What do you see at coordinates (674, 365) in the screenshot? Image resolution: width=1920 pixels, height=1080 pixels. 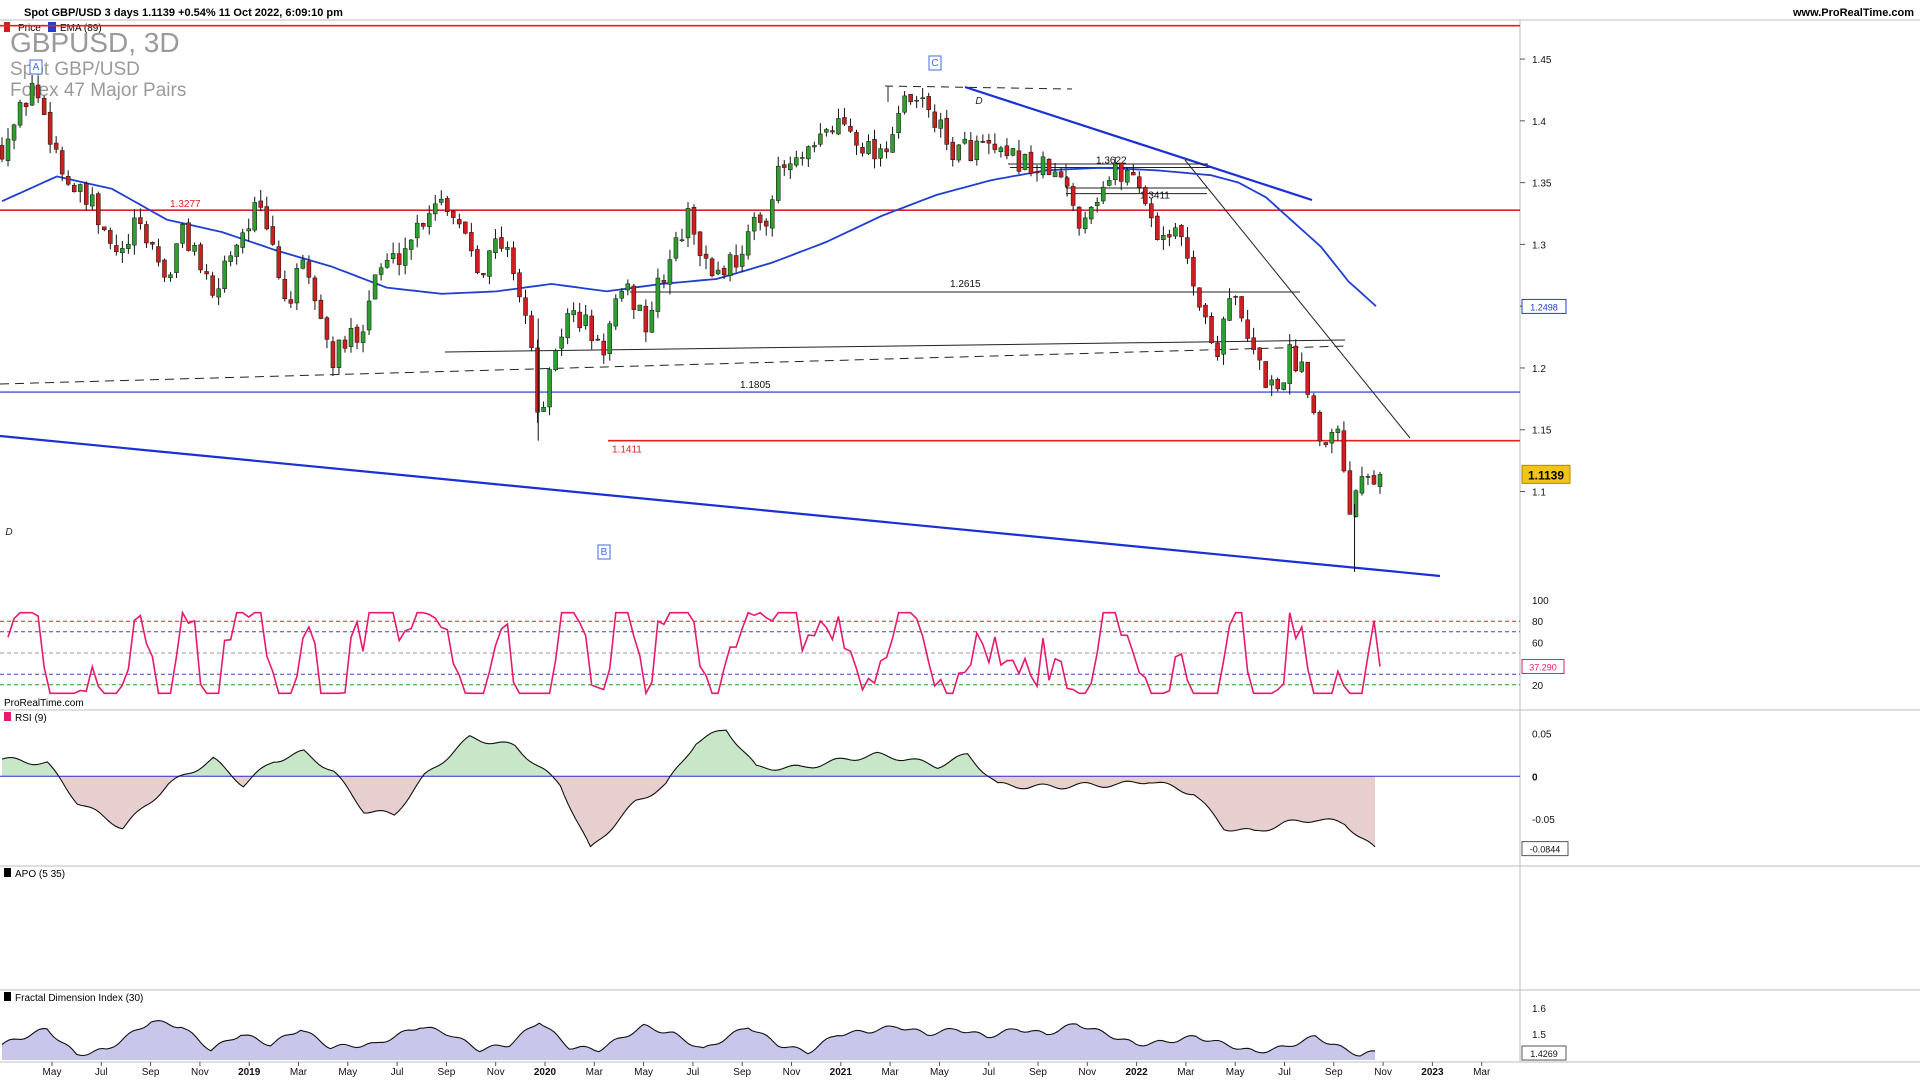 I see `dashed-support-line` at bounding box center [674, 365].